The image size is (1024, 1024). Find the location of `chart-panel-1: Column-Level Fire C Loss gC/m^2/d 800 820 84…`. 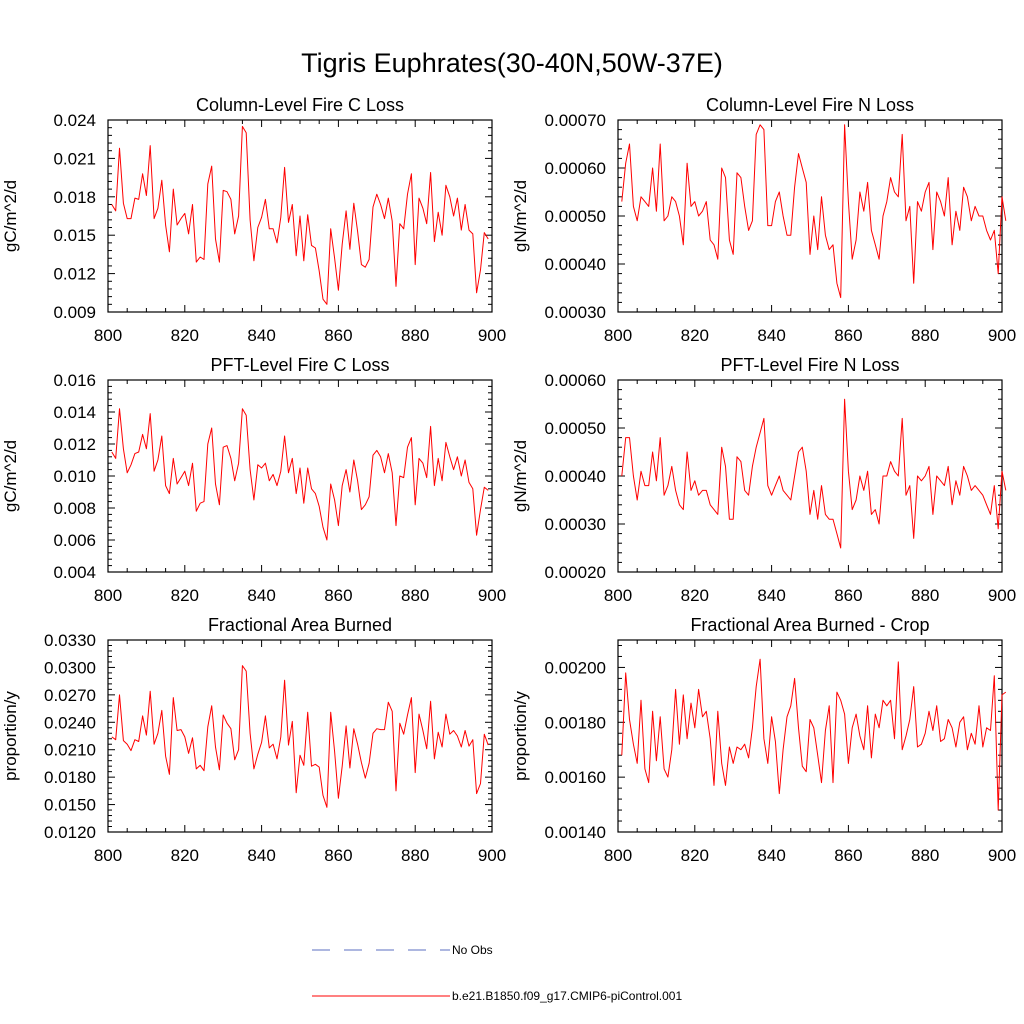

chart-panel-1: Column-Level Fire C Loss gC/m^2/d 800 820 84… is located at coordinates (253, 220).